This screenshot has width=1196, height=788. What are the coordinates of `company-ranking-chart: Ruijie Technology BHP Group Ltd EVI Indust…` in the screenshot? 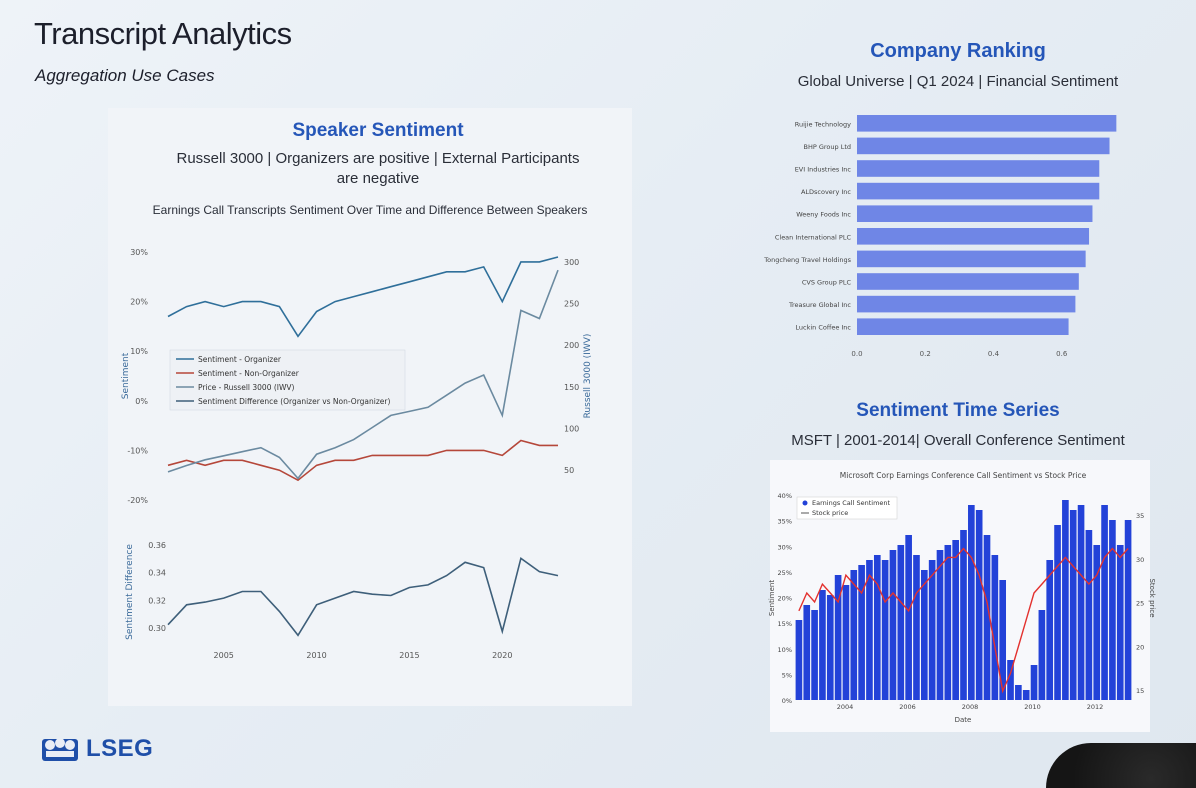 It's located at (940, 236).